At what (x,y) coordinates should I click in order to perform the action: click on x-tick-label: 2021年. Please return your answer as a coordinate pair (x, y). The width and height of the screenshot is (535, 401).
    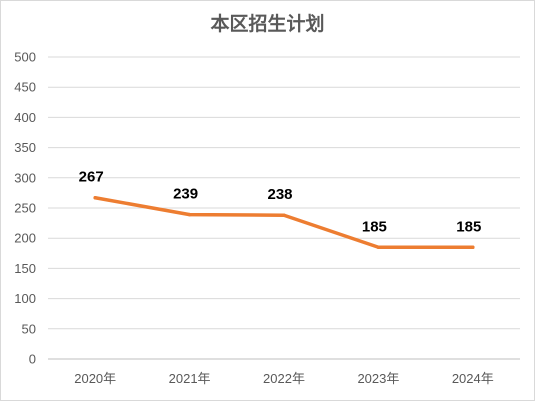
    Looking at the image, I should click on (190, 378).